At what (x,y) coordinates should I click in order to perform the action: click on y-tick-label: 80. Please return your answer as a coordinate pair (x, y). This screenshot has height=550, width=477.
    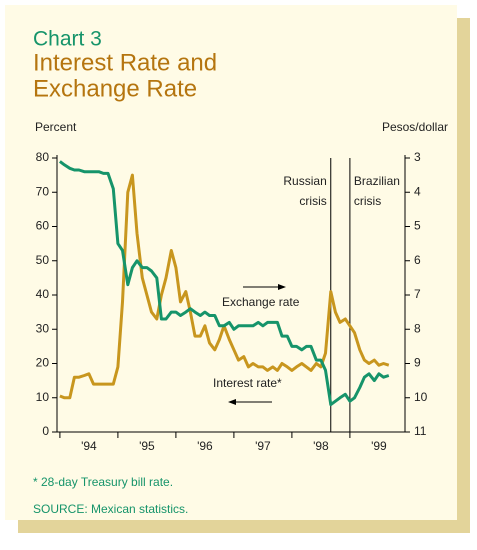
    Looking at the image, I should click on (43, 157).